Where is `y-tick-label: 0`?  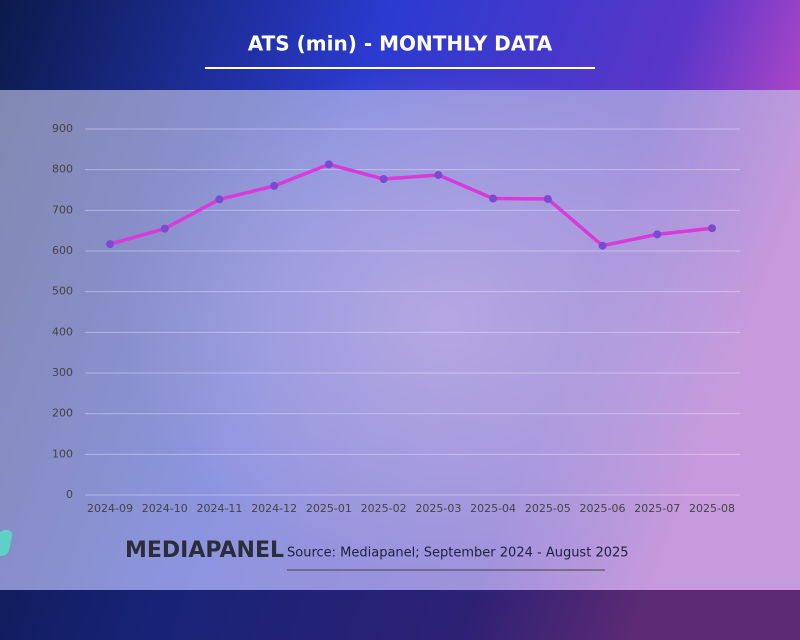 y-tick-label: 0 is located at coordinates (69, 494).